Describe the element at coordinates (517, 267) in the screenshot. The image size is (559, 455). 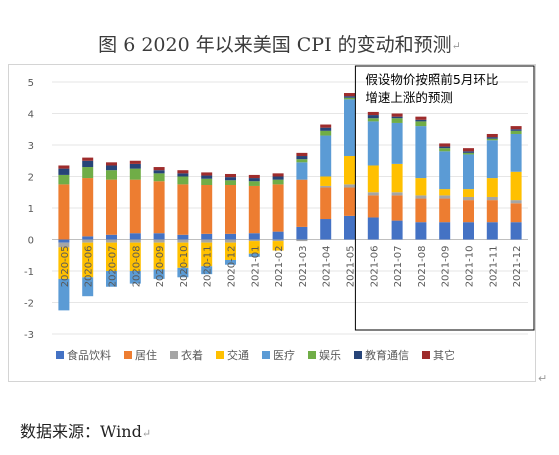
I see `x-tick-label: 2021-12` at that location.